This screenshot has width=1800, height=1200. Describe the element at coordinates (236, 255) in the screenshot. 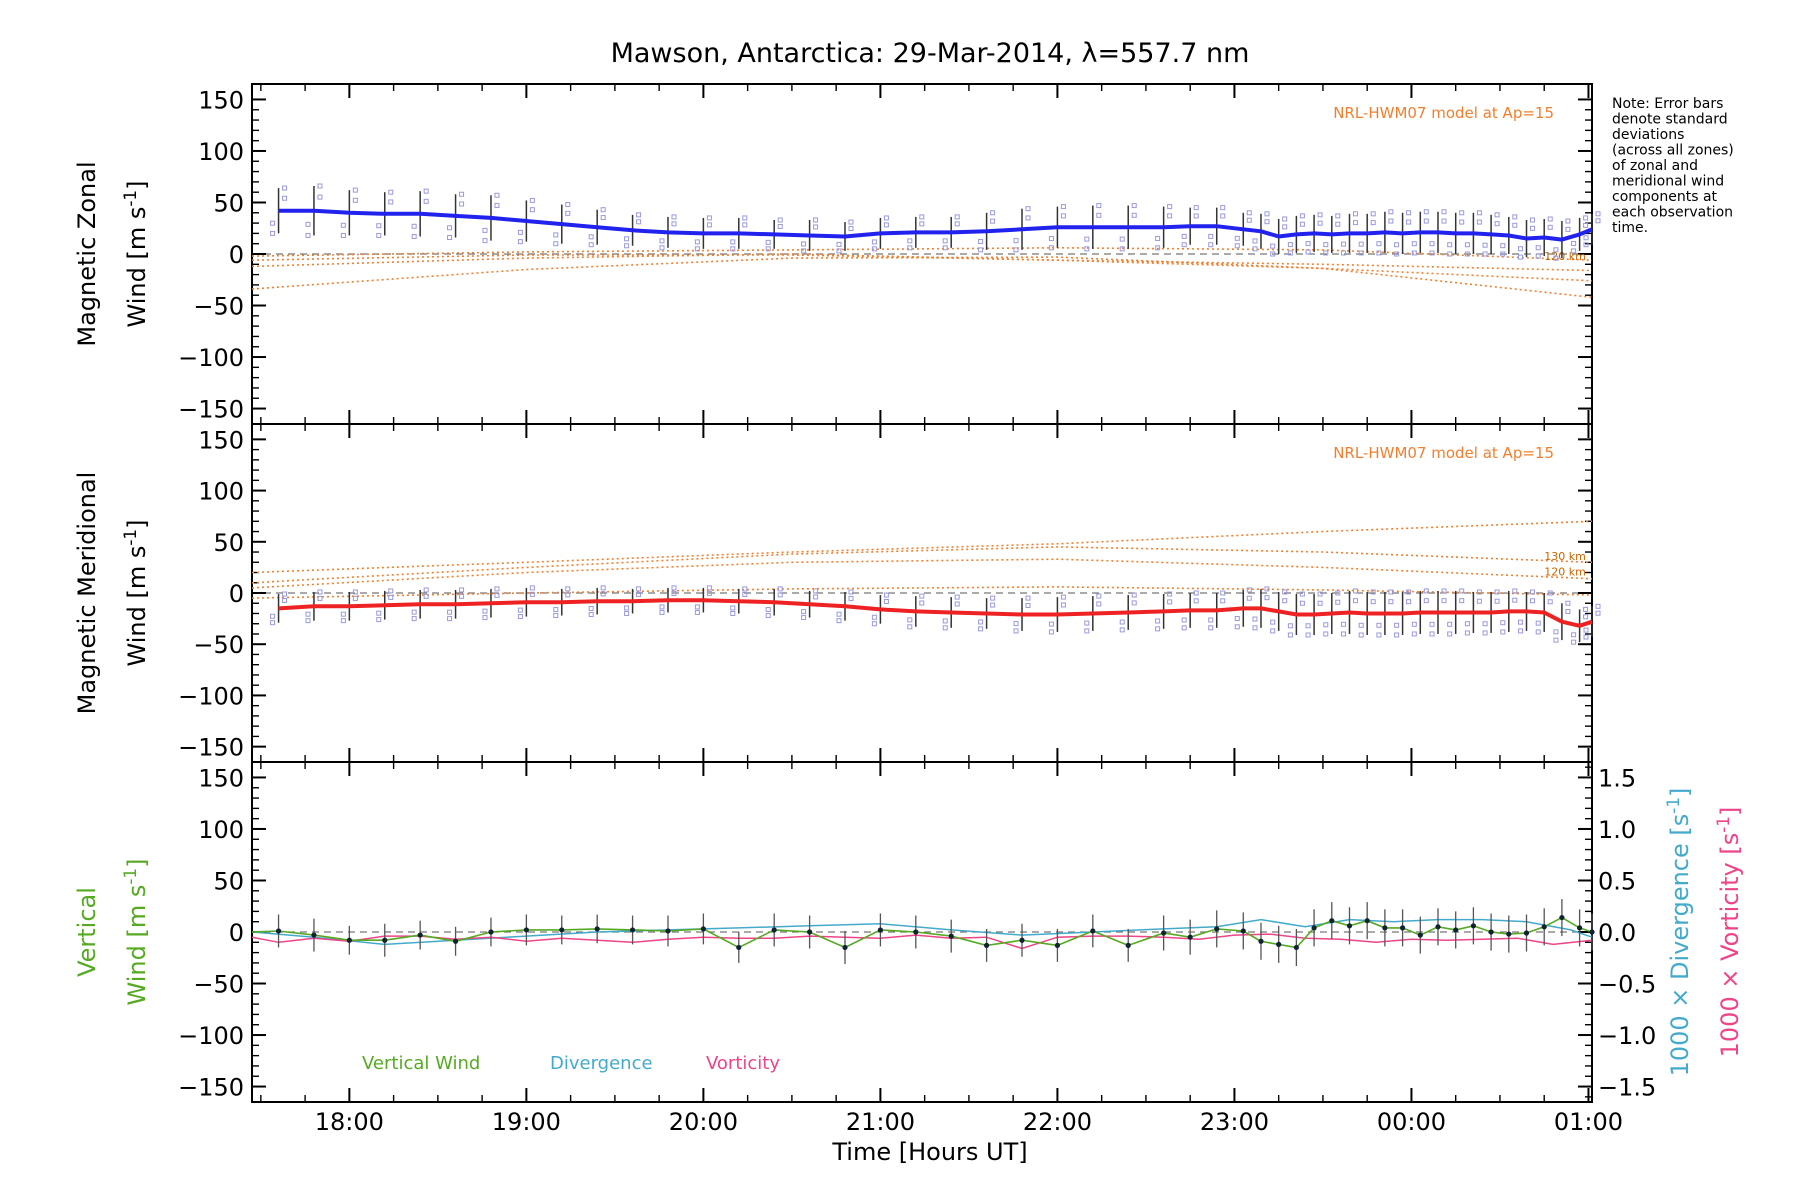

I see `y-tick-label: 0` at that location.